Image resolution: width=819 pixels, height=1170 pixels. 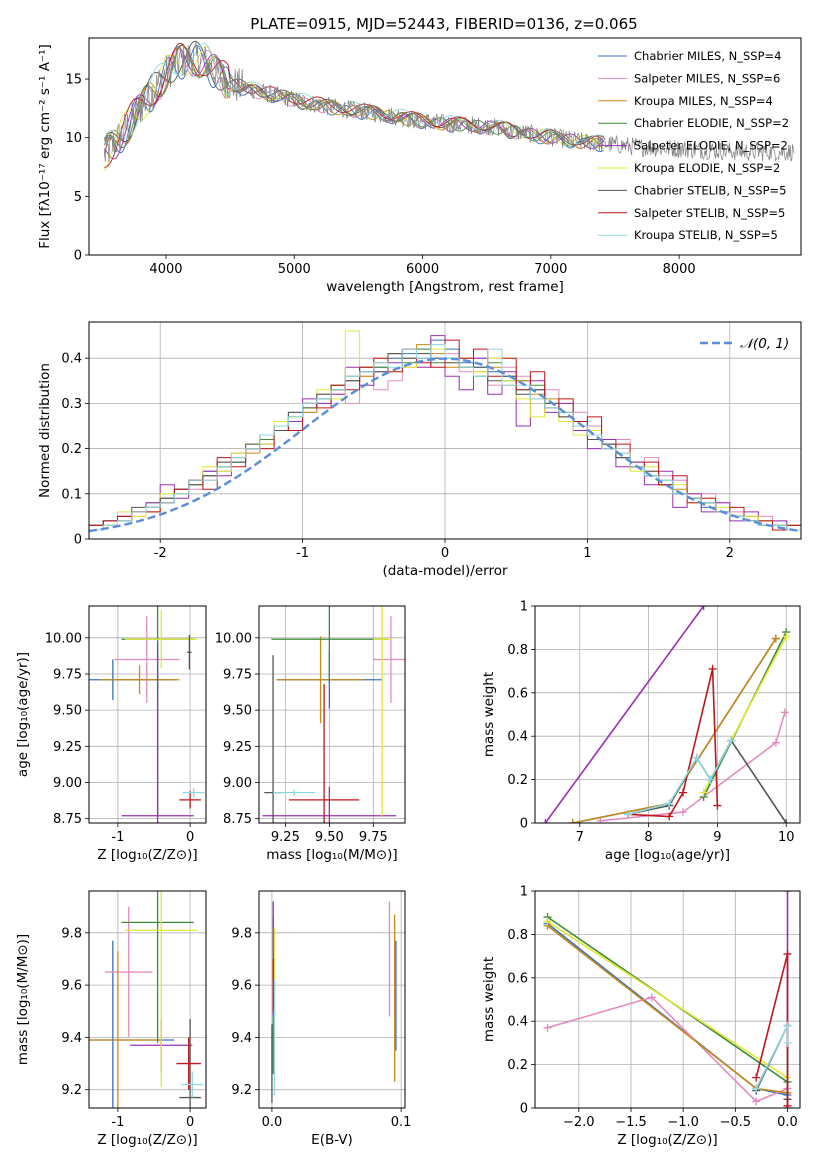 What do you see at coordinates (78, 197) in the screenshot?
I see `y-tick-label: 5` at bounding box center [78, 197].